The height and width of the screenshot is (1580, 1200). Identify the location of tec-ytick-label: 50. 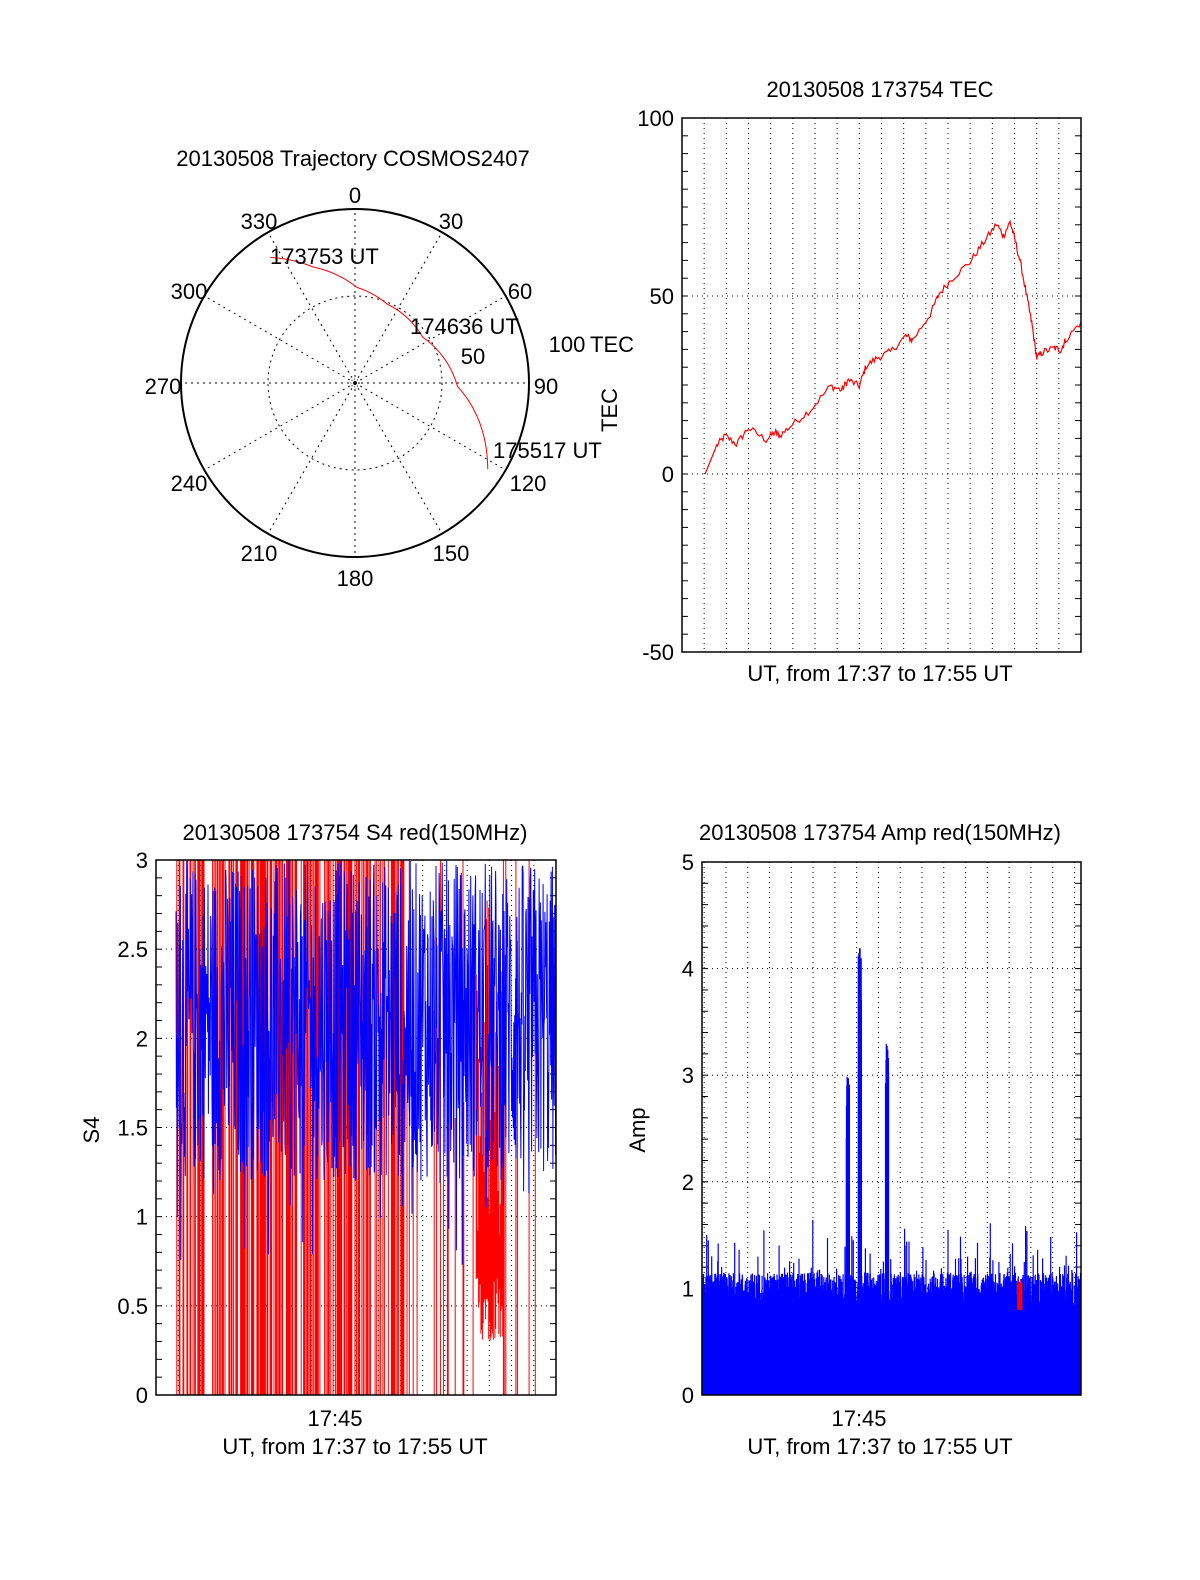
(662, 296).